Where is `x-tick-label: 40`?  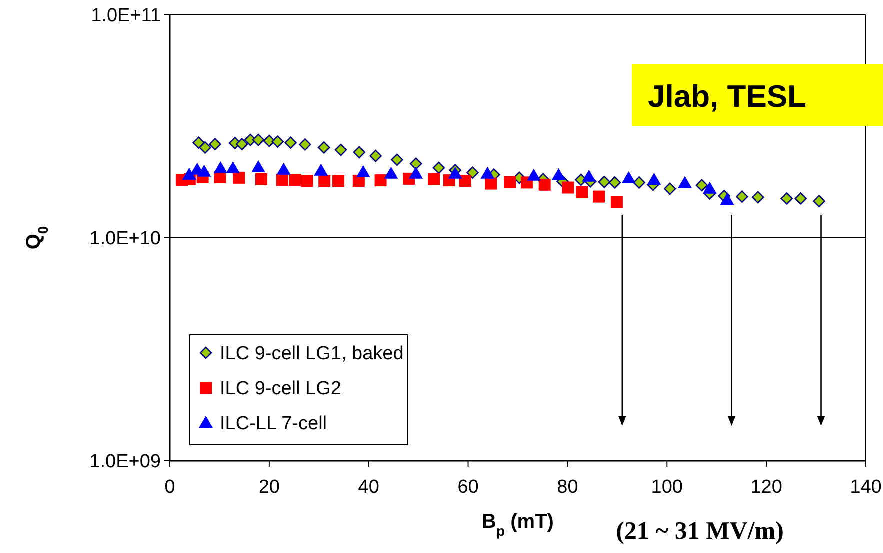
x-tick-label: 40 is located at coordinates (369, 487).